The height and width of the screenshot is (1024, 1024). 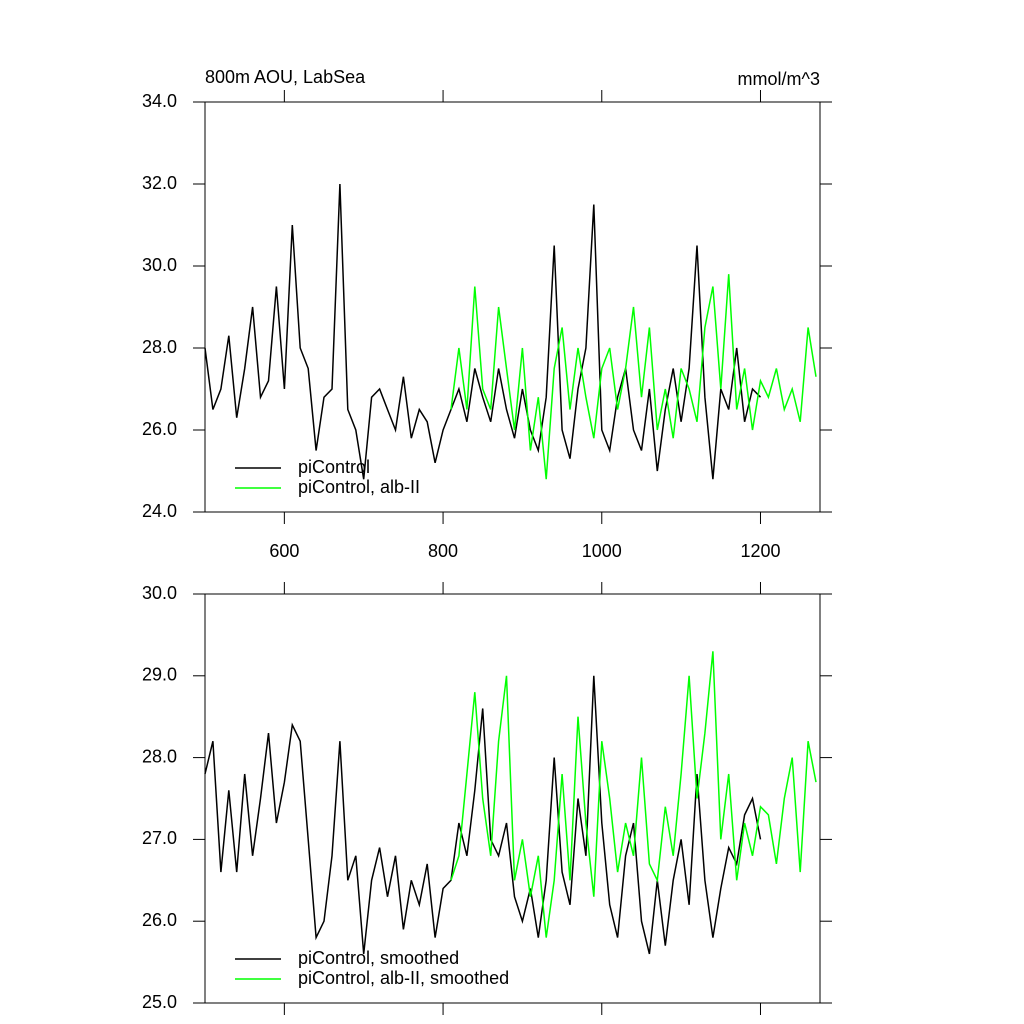 What do you see at coordinates (285, 77) in the screenshot?
I see `chart-title: 800m AOU, LabSea` at bounding box center [285, 77].